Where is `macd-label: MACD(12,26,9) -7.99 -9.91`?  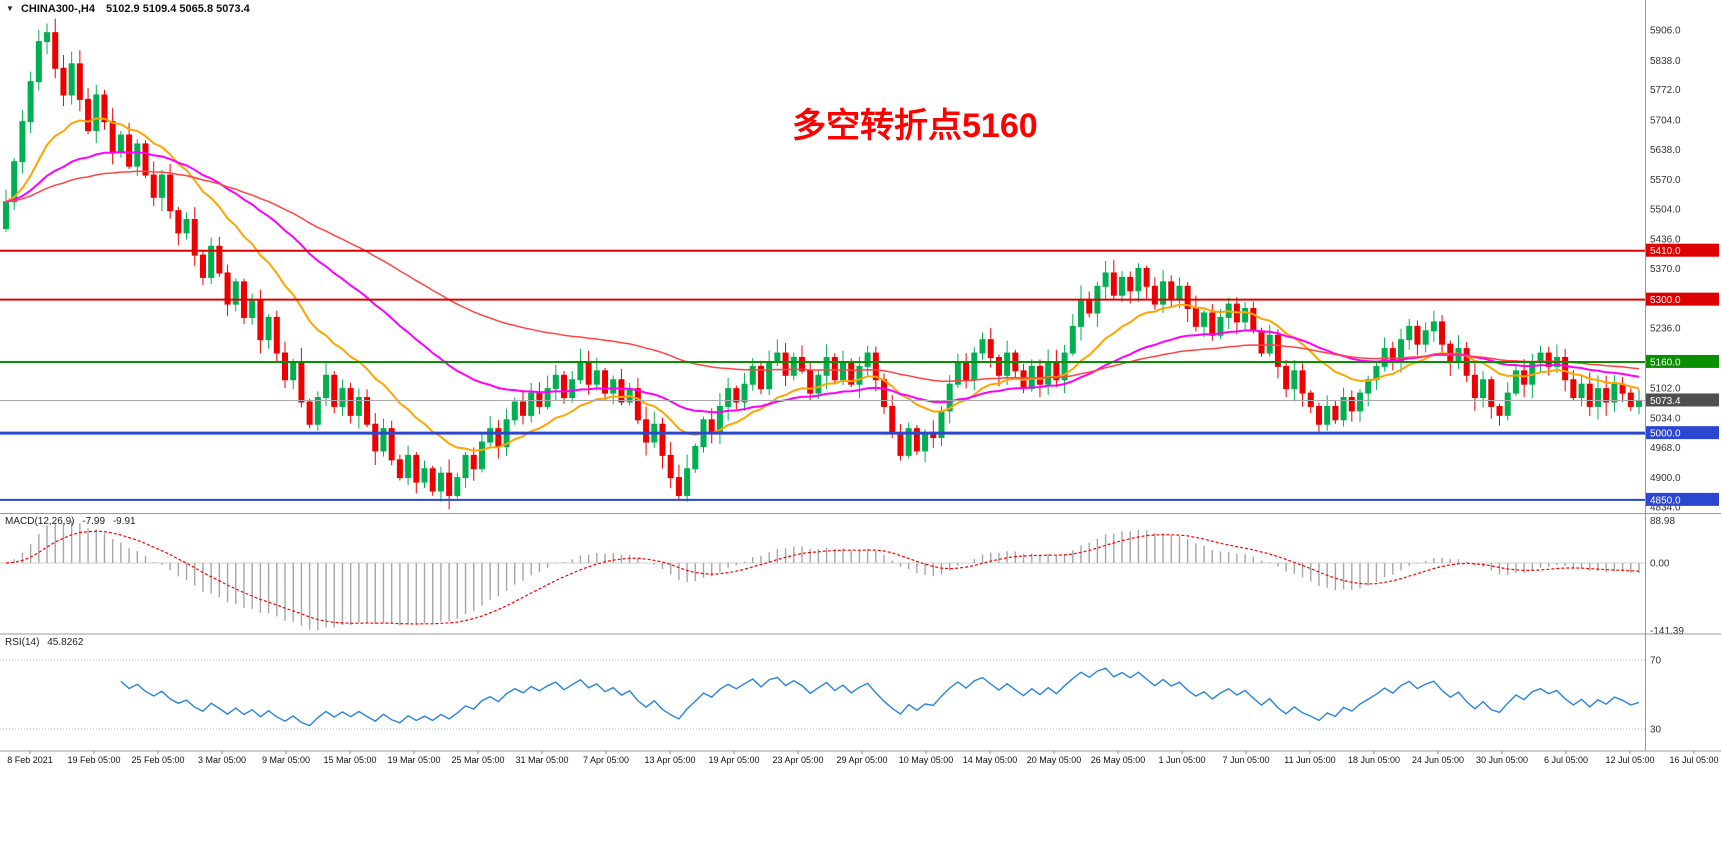
macd-label: MACD(12,26,9) -7.99 -9.91 is located at coordinates (73, 521).